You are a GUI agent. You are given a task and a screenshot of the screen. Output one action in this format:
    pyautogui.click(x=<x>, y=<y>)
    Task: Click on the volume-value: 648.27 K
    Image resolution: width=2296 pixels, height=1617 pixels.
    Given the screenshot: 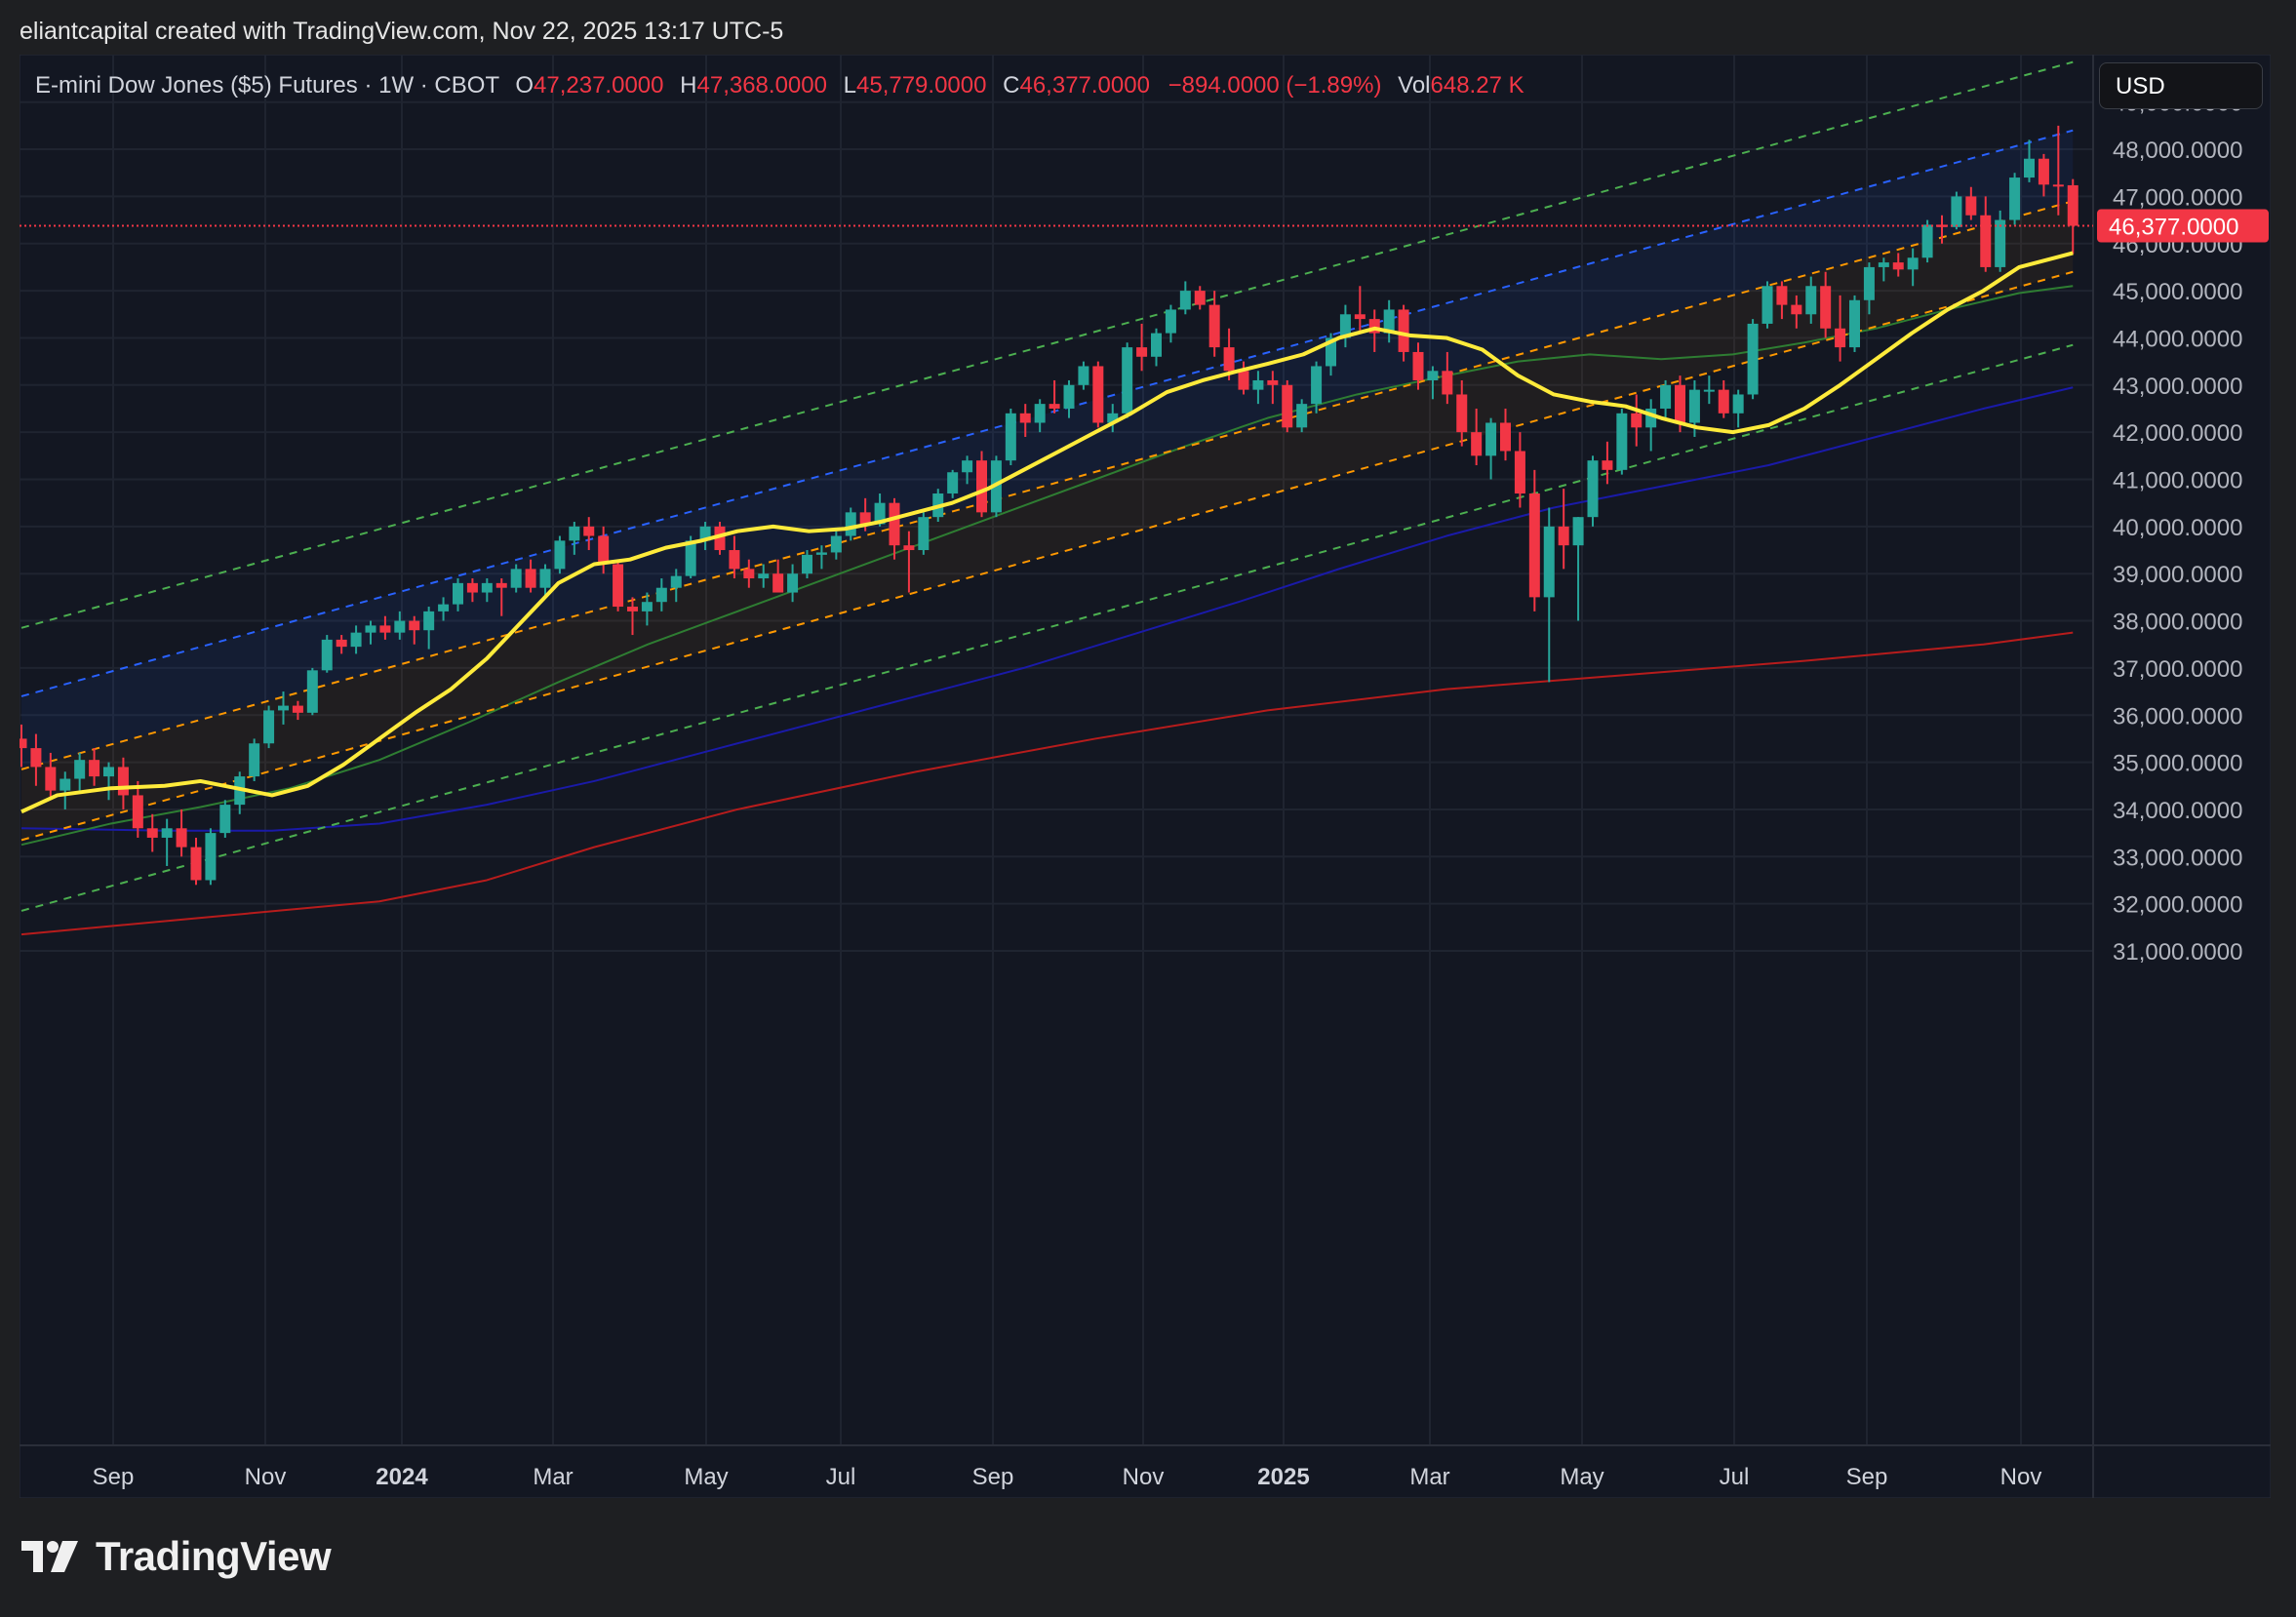 What is the action you would take?
    pyautogui.click(x=1477, y=86)
    